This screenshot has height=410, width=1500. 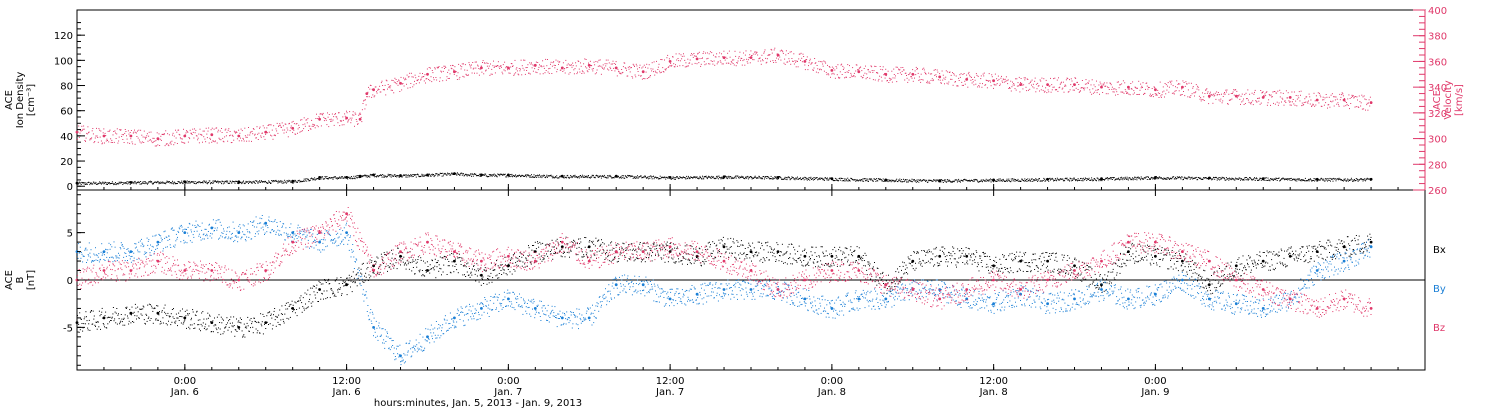 What do you see at coordinates (589, 65) in the screenshot?
I see `data-point` at bounding box center [589, 65].